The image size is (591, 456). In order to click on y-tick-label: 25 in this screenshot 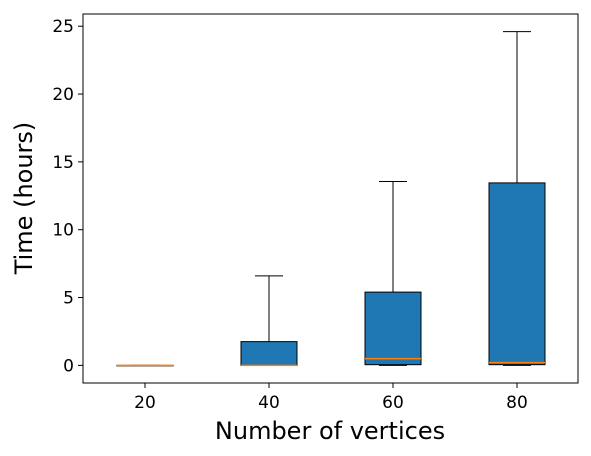, I will do `click(63, 27)`.